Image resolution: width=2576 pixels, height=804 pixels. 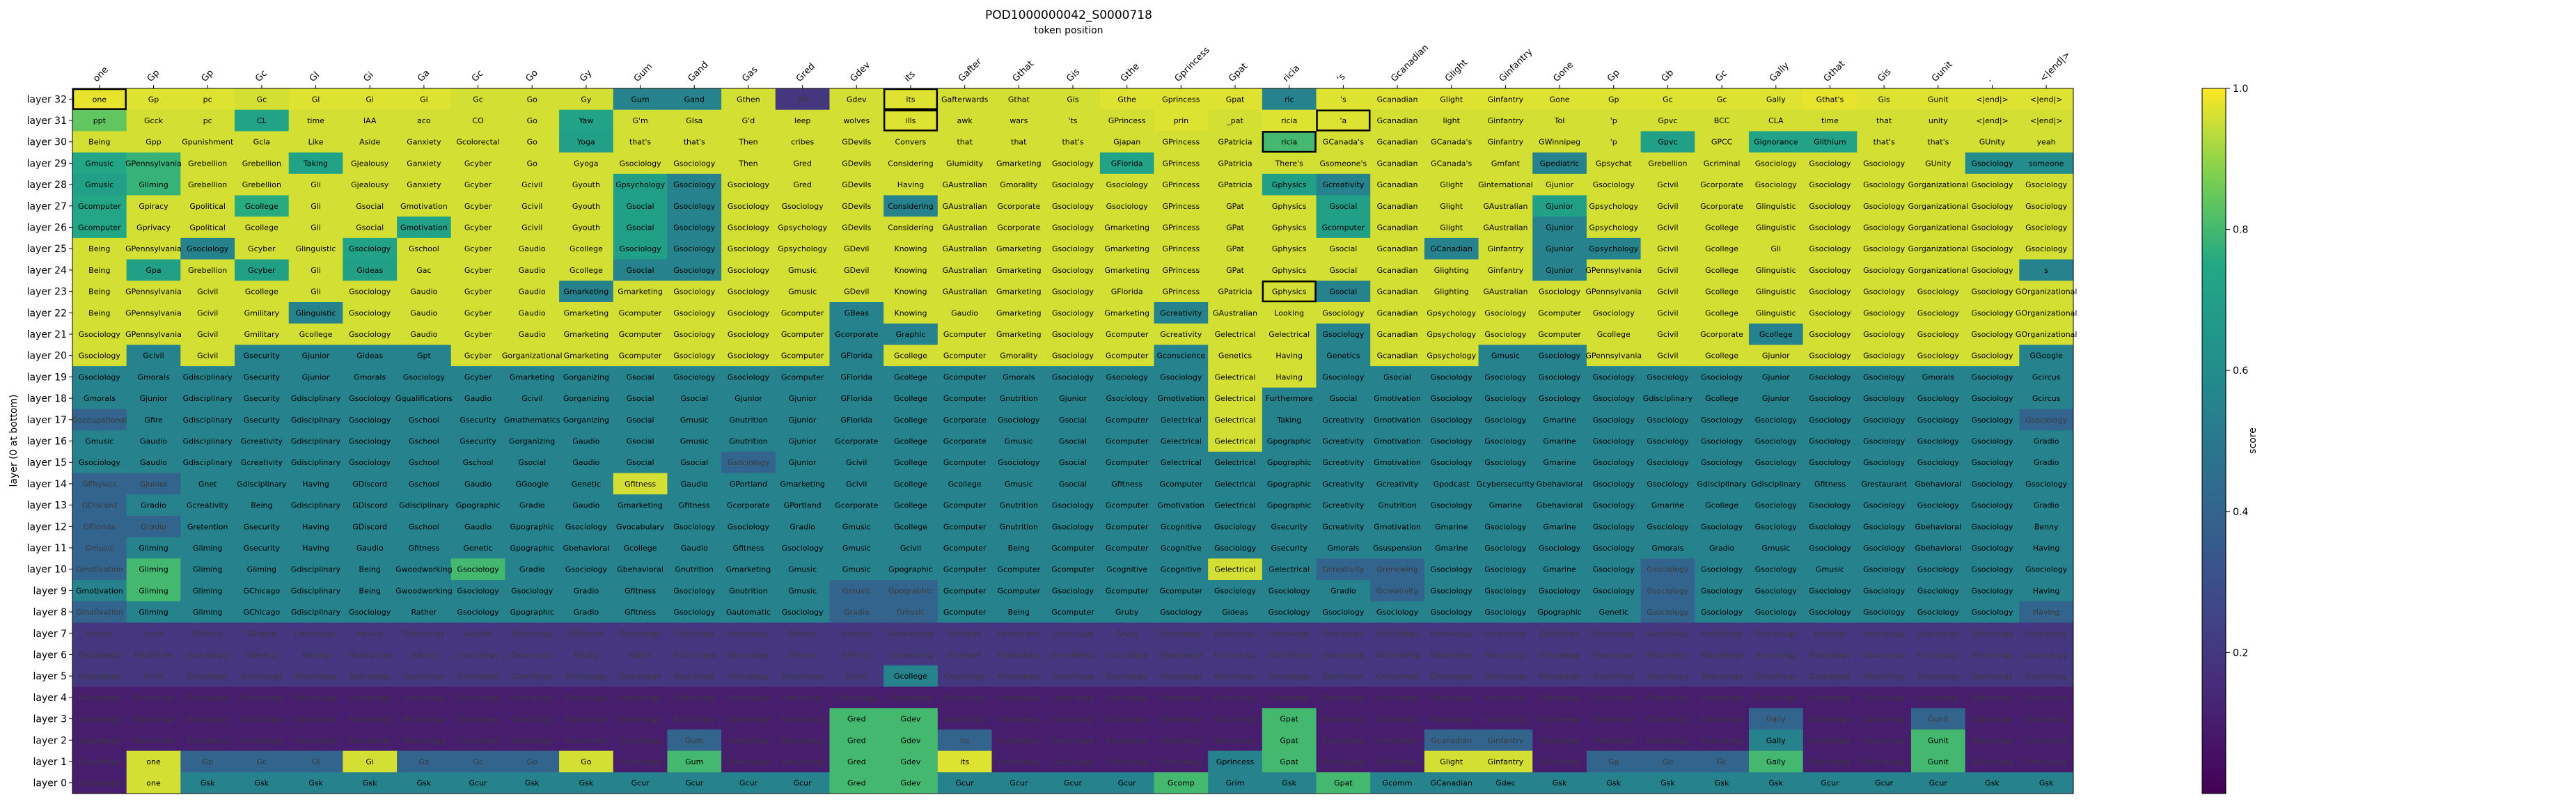 I want to click on cell-token-label: Gmusic, so click(x=99, y=184).